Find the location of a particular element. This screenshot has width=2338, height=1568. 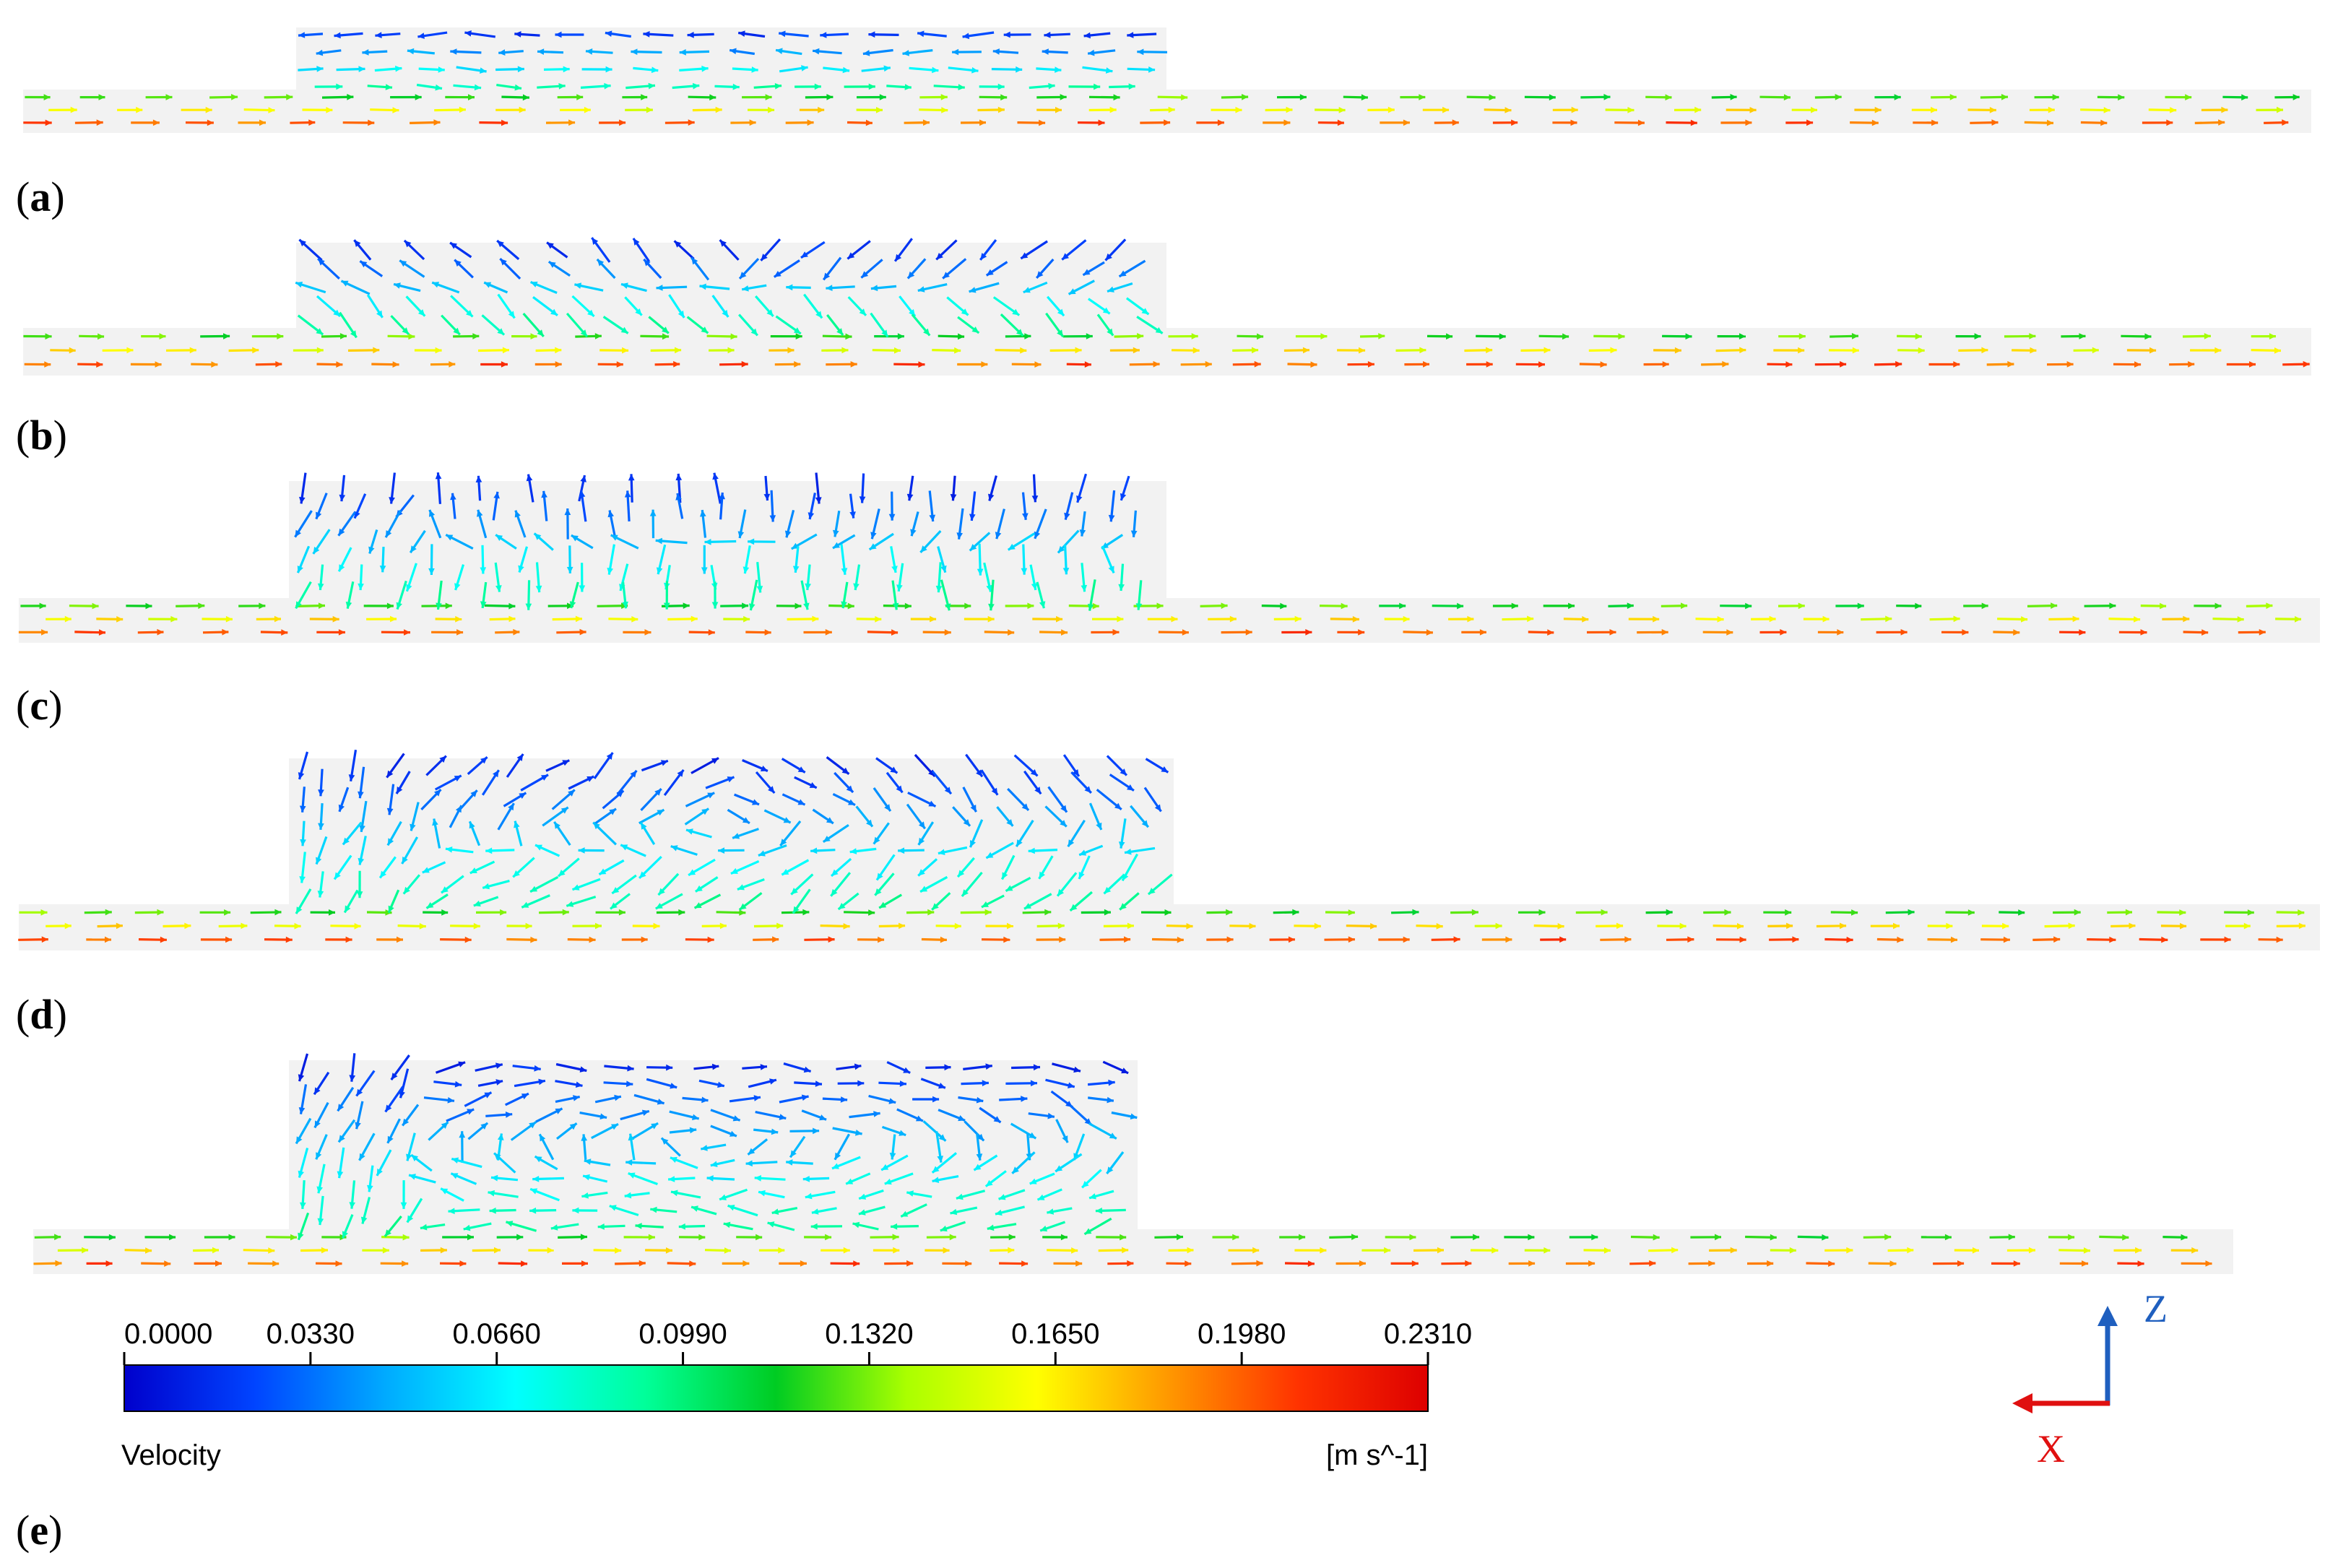

panel-label-close: ) is located at coordinates (55, 1530).